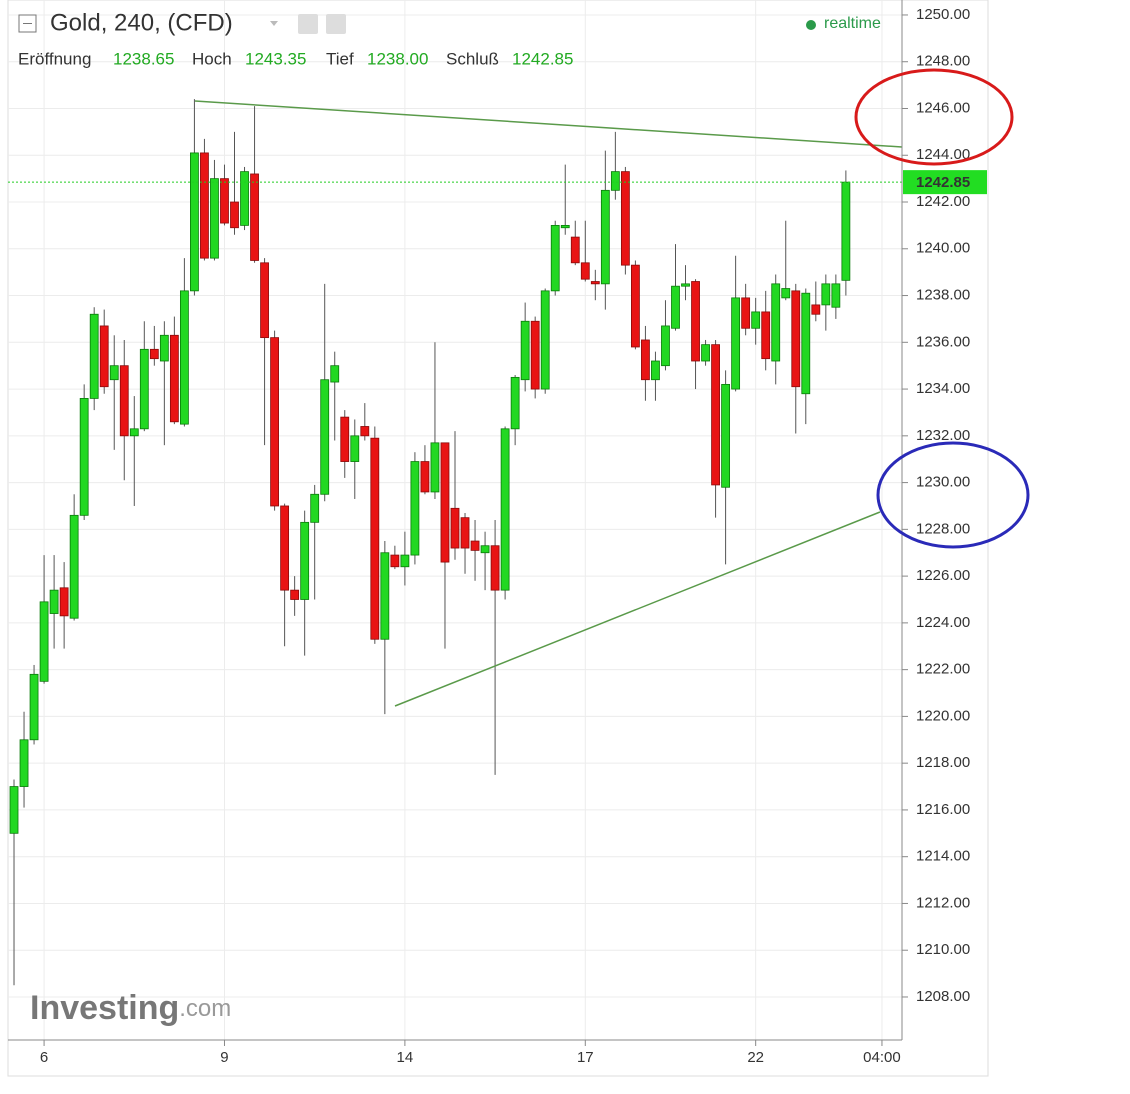 The height and width of the screenshot is (1094, 1130). What do you see at coordinates (945, 182) in the screenshot?
I see `last-price-tag` at bounding box center [945, 182].